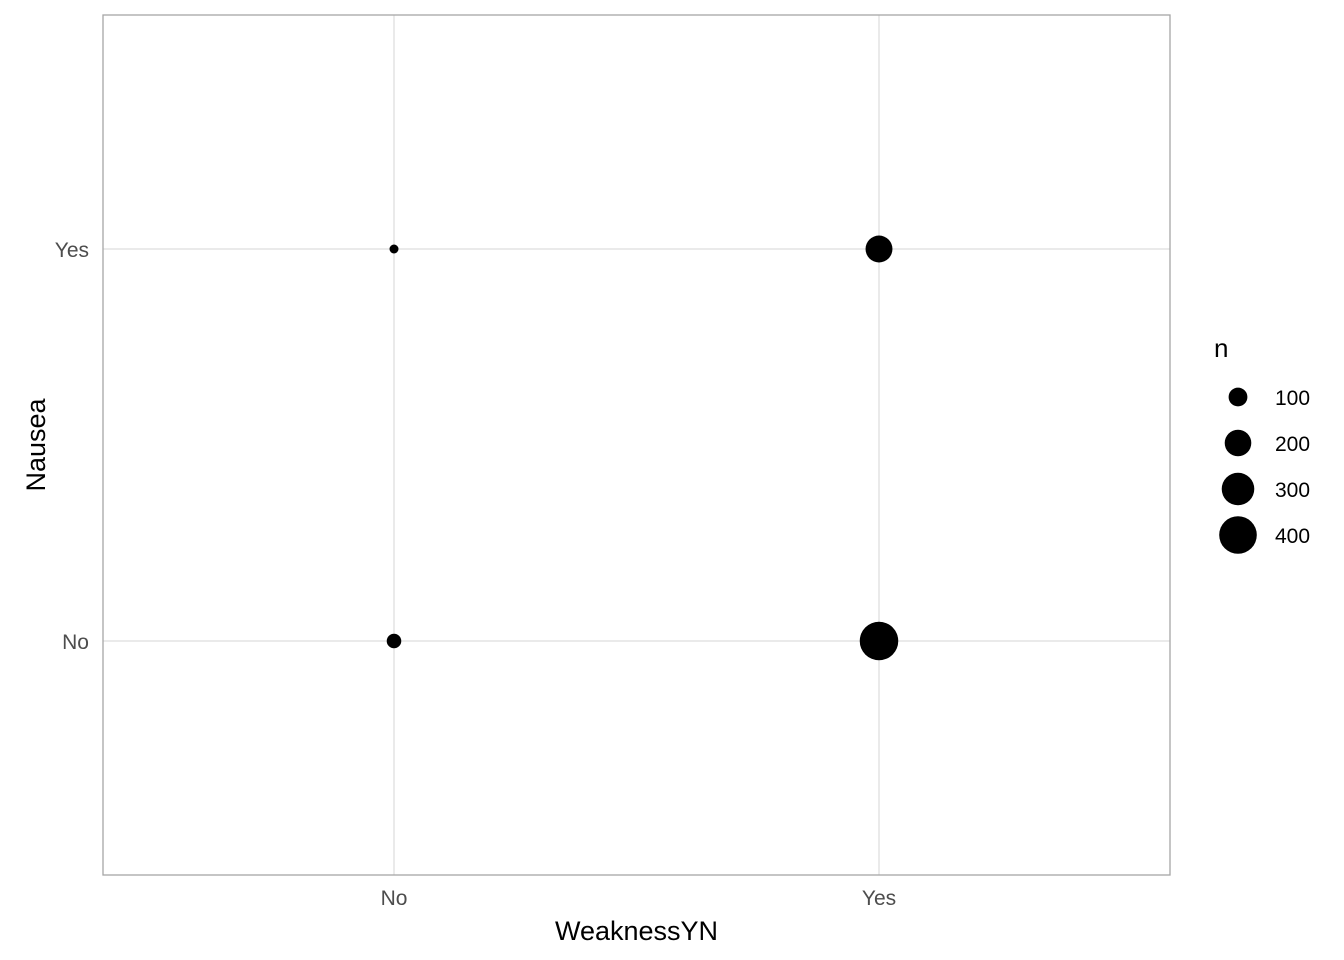 Image resolution: width=1344 pixels, height=960 pixels. What do you see at coordinates (1264, 470) in the screenshot?
I see `legend-keys: 100 200 300 400` at bounding box center [1264, 470].